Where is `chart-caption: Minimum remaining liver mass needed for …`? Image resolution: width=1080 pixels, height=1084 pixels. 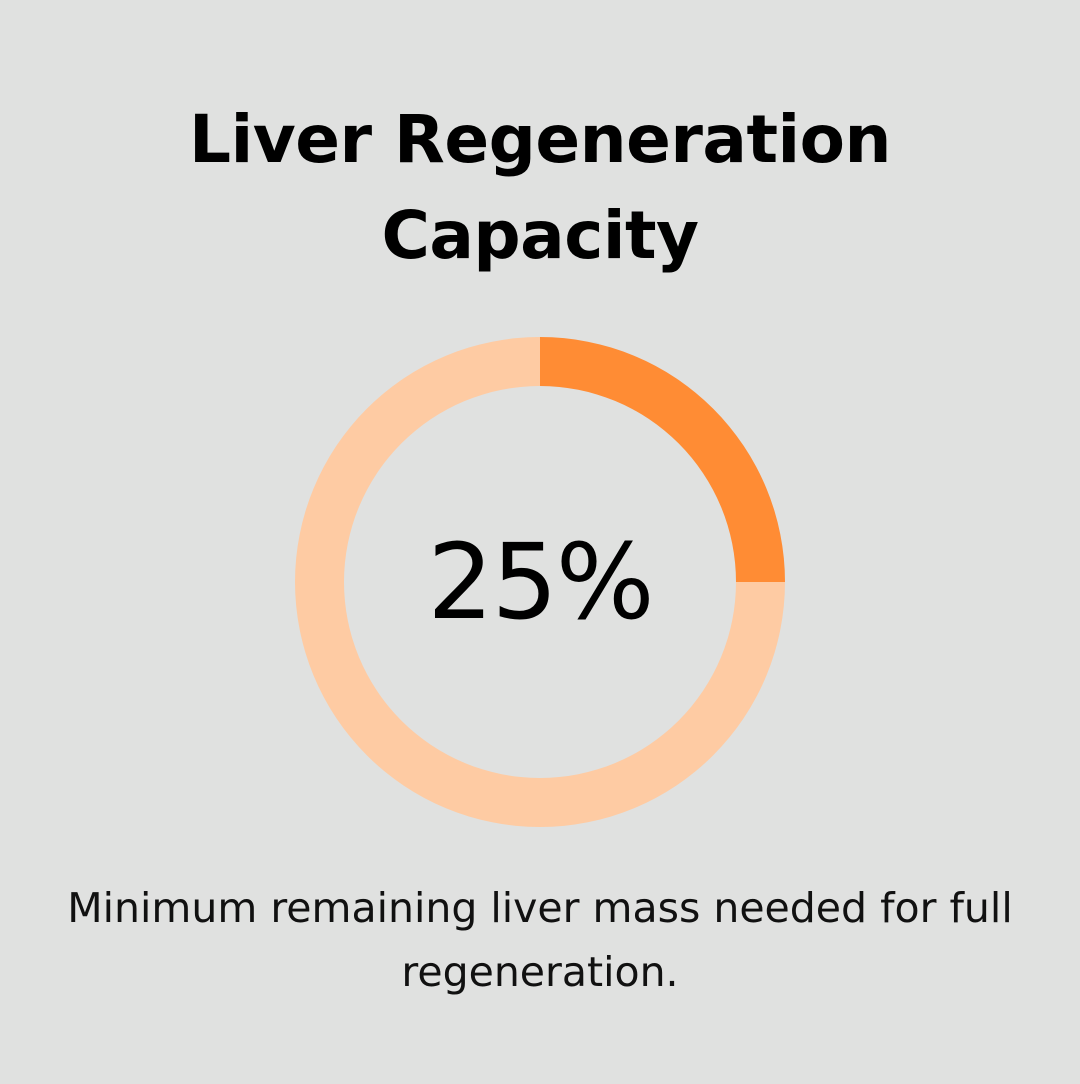
chart-caption: Minimum remaining liver mass needed for … is located at coordinates (540, 940).